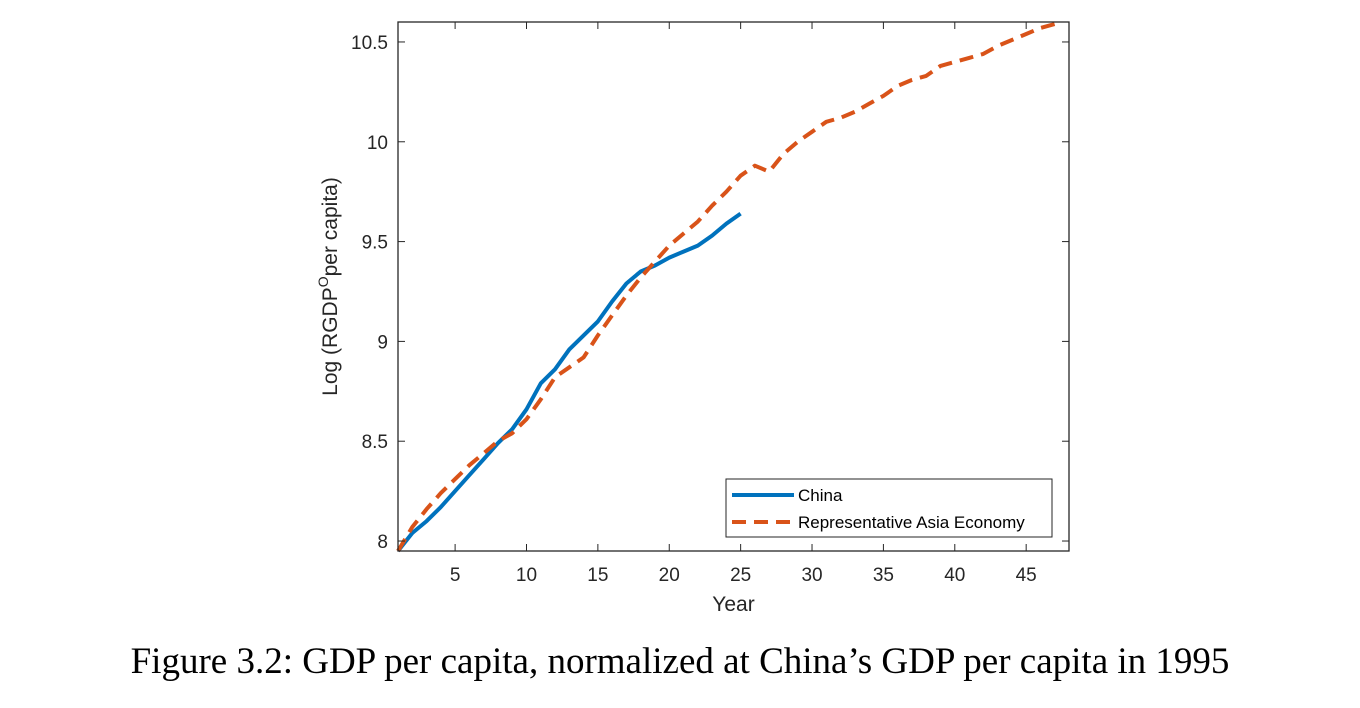  What do you see at coordinates (377, 143) in the screenshot?
I see `y-tick-label: 10` at bounding box center [377, 143].